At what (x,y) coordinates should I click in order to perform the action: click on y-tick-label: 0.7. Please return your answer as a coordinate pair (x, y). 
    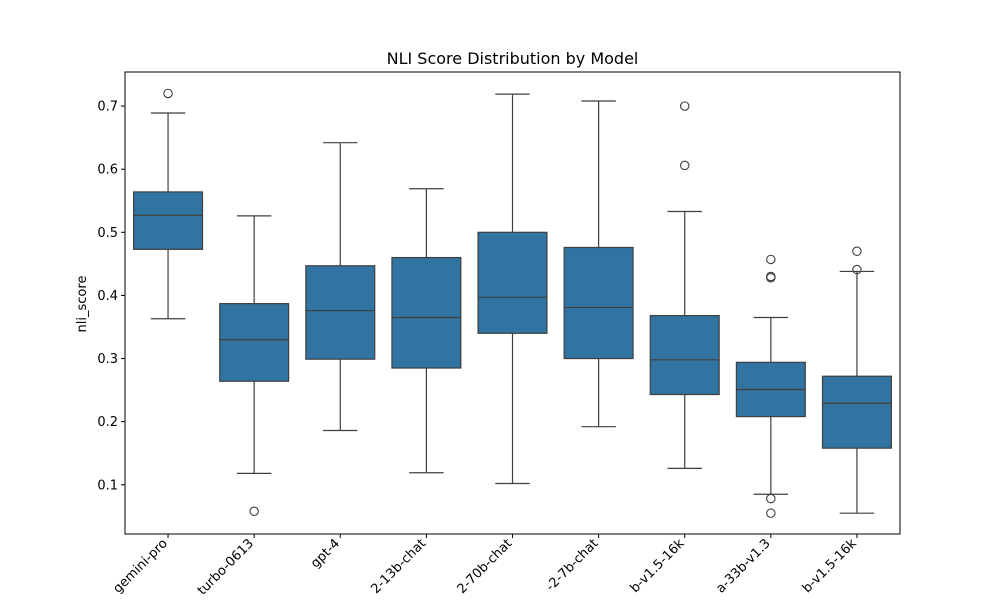
    Looking at the image, I should click on (107, 107).